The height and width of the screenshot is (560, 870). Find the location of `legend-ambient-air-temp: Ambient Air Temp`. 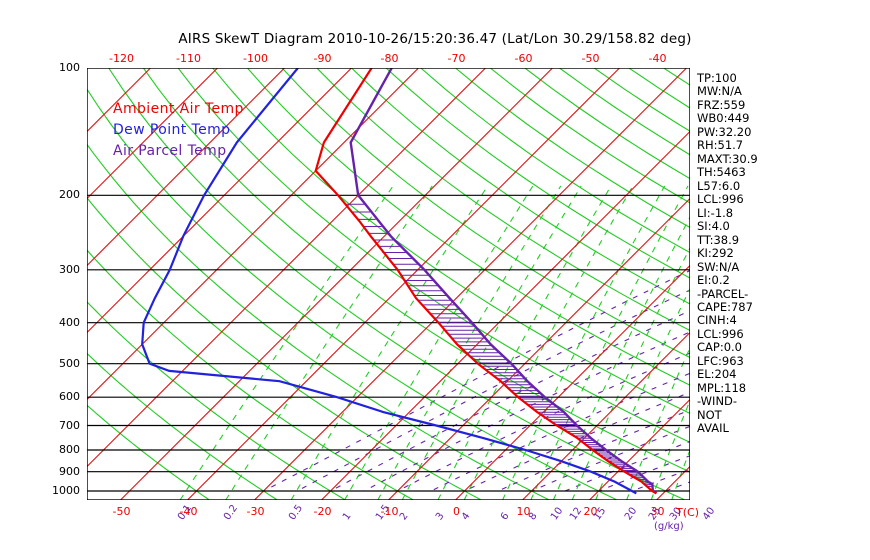

legend-ambient-air-temp: Ambient Air Temp is located at coordinates (178, 109).